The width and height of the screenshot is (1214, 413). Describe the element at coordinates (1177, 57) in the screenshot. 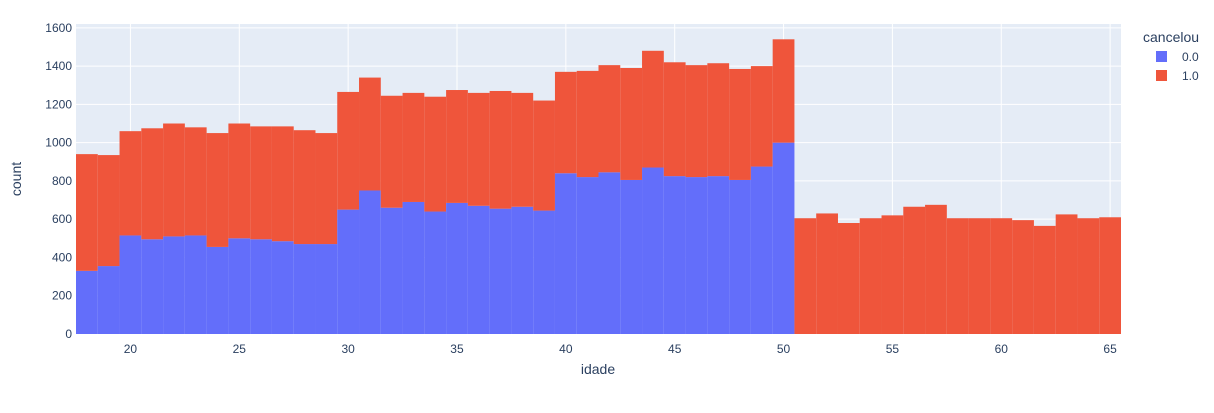

I see `legend-item-series-0: 0.0` at that location.